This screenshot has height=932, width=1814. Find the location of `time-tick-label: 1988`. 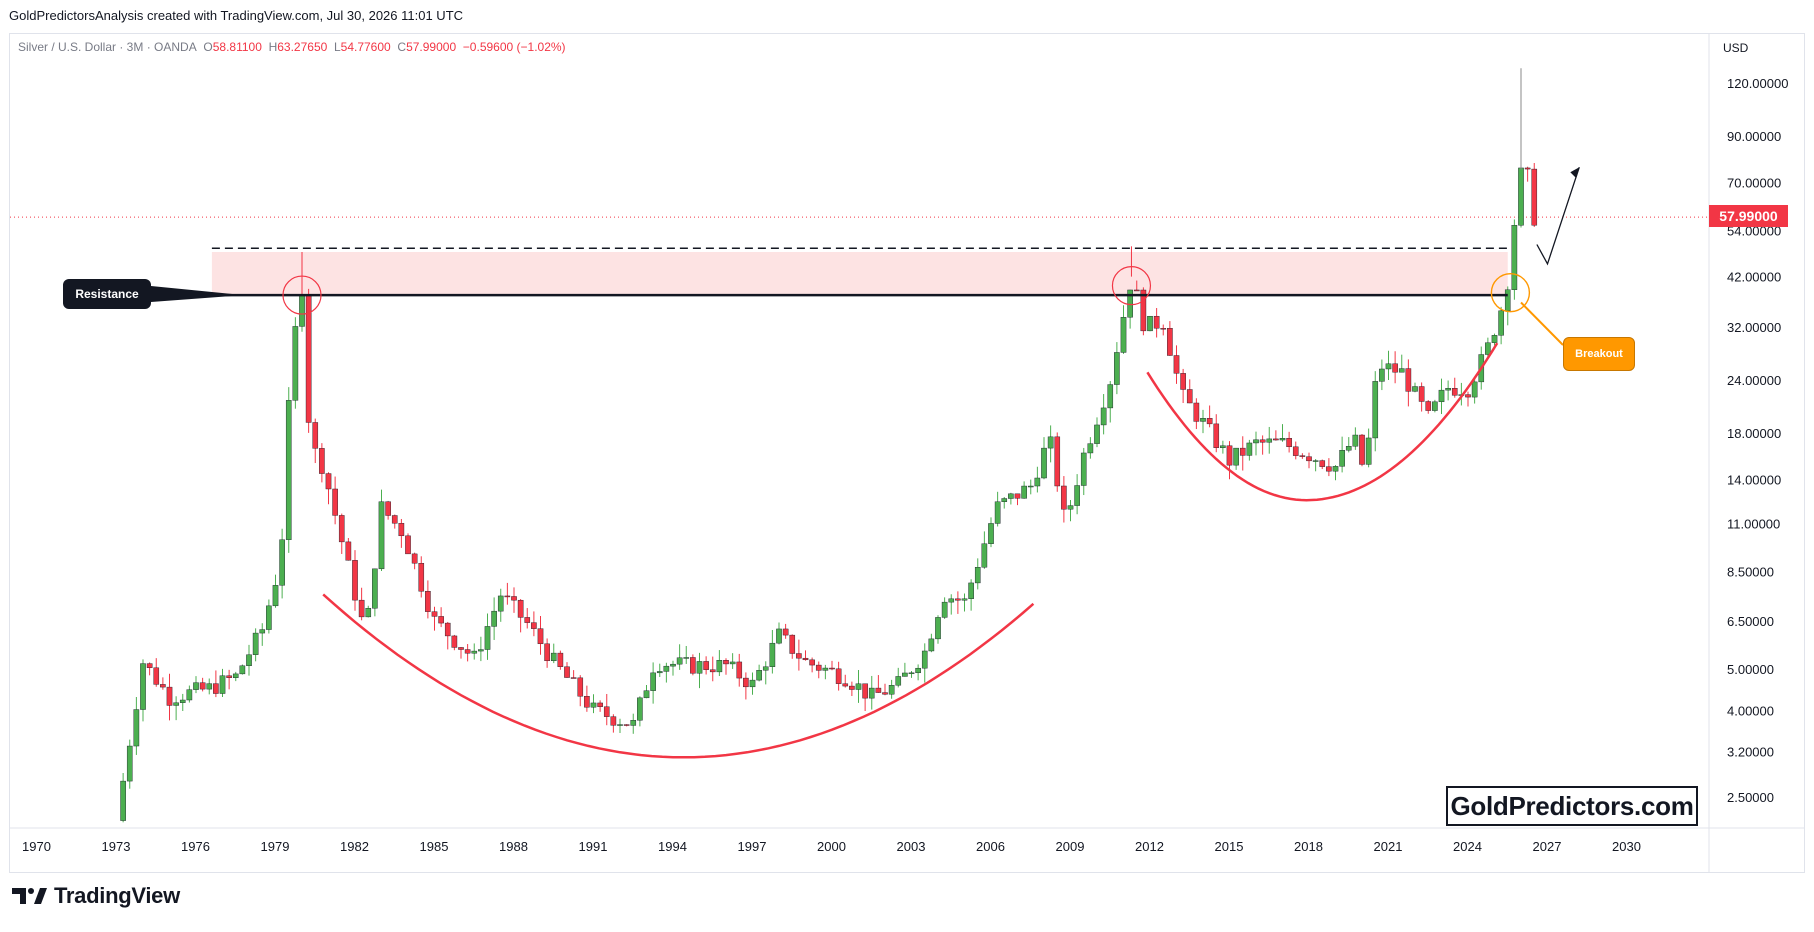

time-tick-label: 1988 is located at coordinates (513, 846).